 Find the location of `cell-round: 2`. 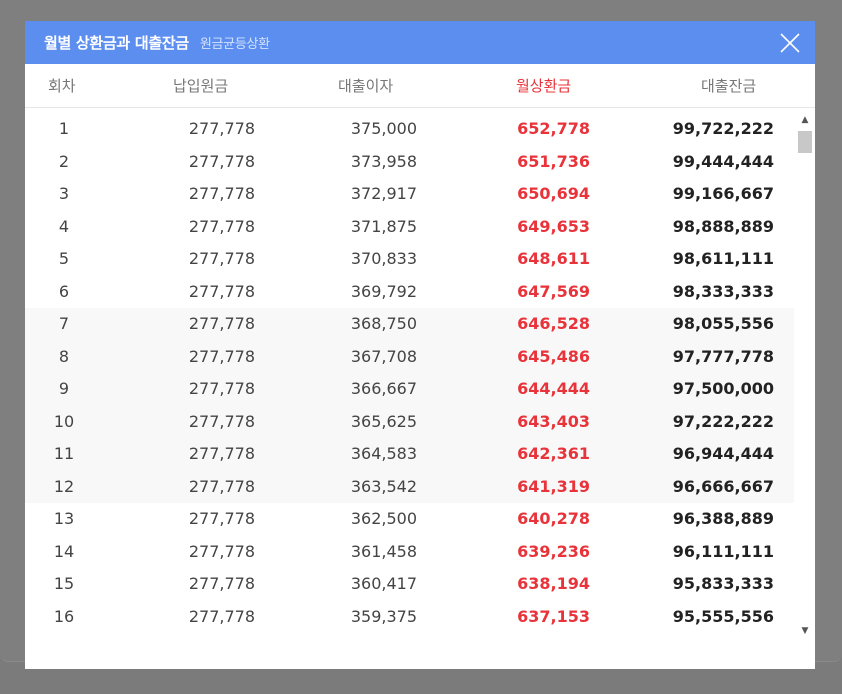

cell-round: 2 is located at coordinates (64, 161).